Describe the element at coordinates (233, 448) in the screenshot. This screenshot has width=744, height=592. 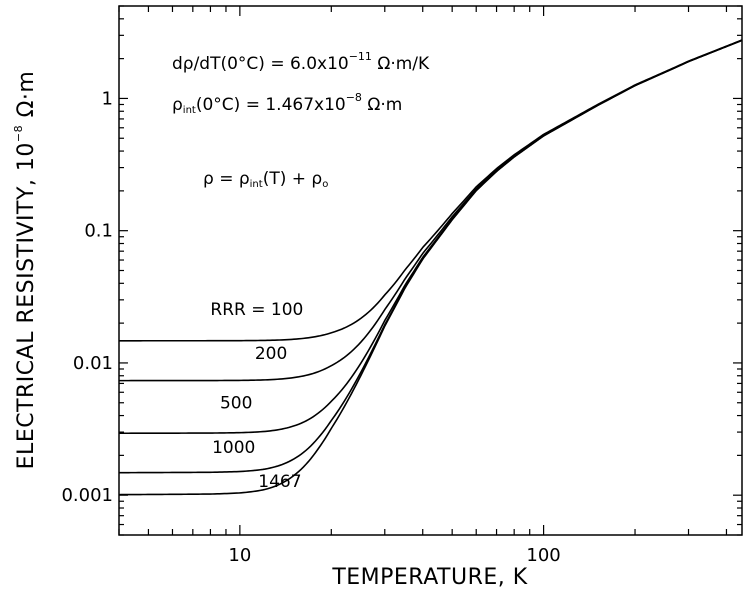
I see `curve-label-rrr-1000: 1000` at that location.